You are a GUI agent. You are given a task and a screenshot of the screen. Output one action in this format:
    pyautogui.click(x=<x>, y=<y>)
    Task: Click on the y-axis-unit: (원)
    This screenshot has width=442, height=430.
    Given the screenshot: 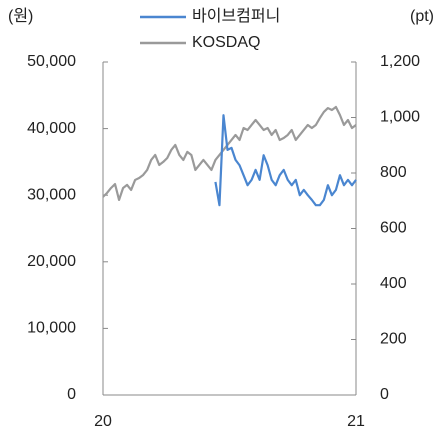 What is the action you would take?
    pyautogui.click(x=20, y=16)
    